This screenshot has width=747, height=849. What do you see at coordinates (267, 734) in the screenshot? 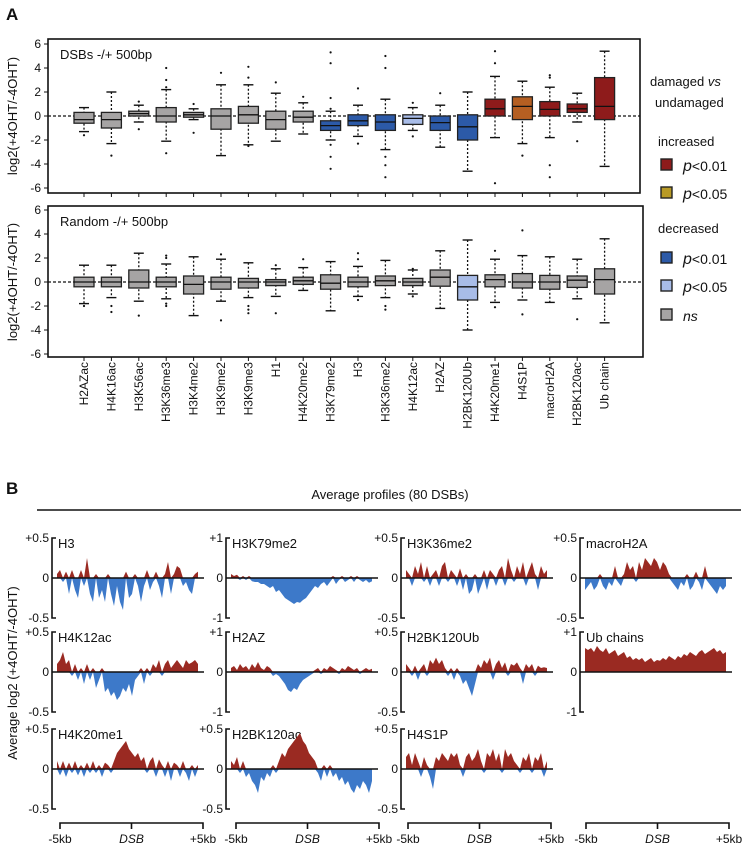
I see `profile-title: H2BK120ac` at bounding box center [267, 734].